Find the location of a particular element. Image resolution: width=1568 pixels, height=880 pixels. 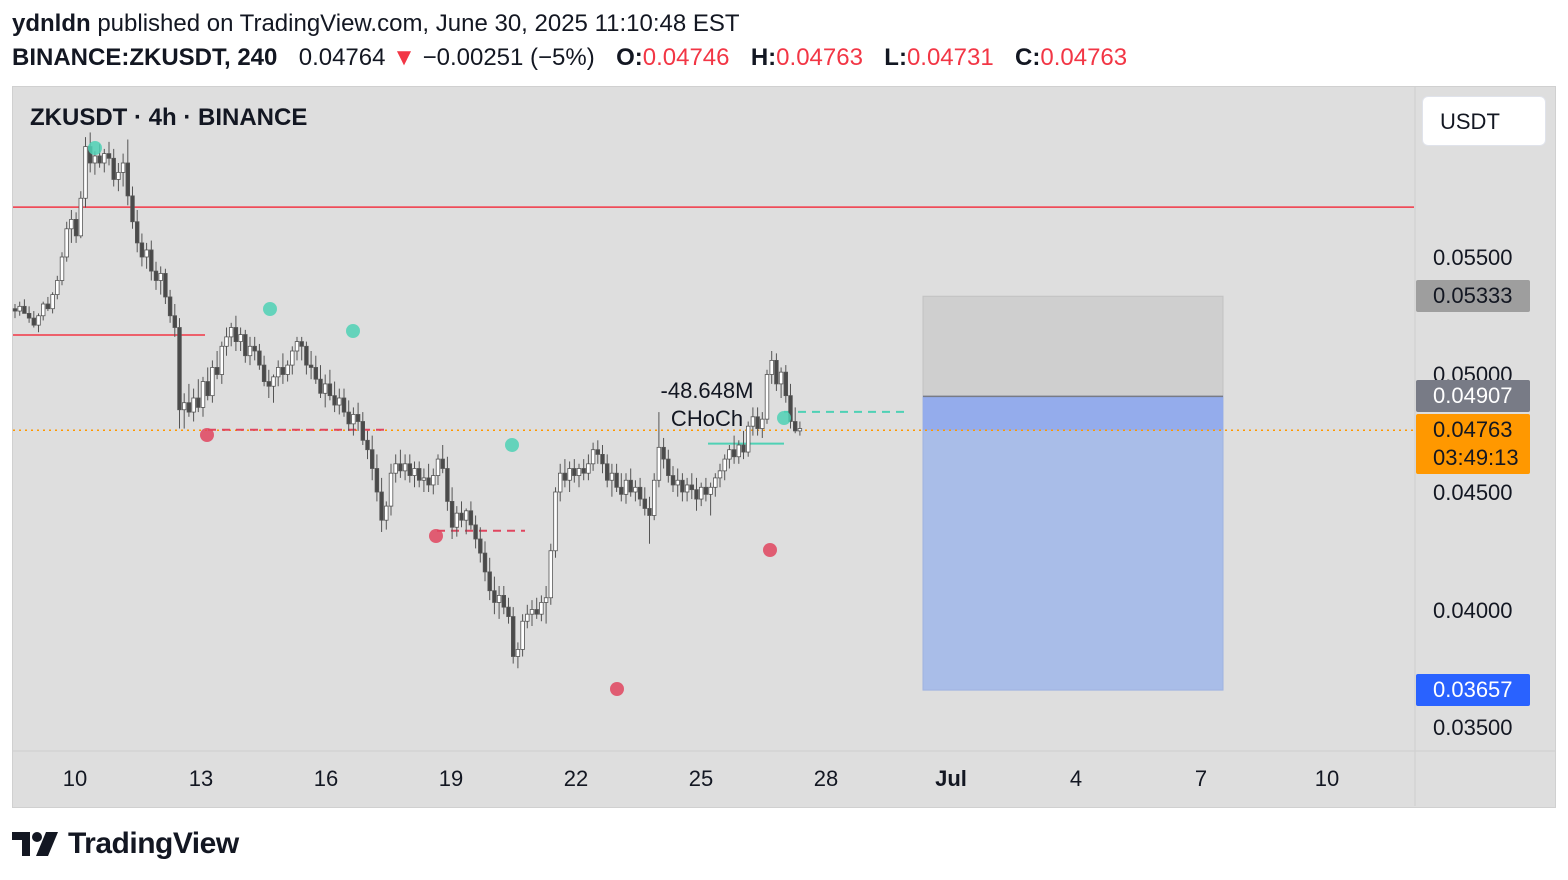

swing-high-marker is located at coordinates (95, 148).